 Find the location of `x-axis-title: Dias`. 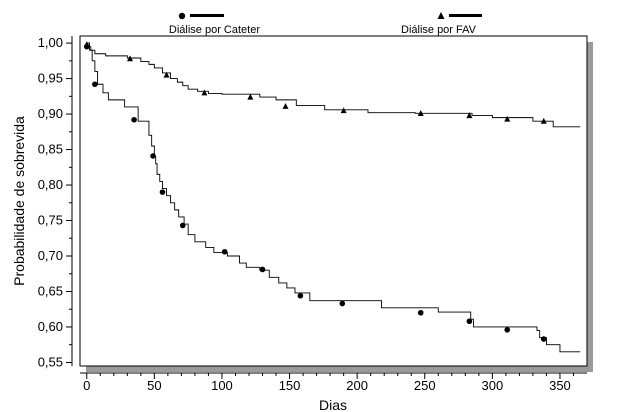

x-axis-title: Dias is located at coordinates (333, 404).